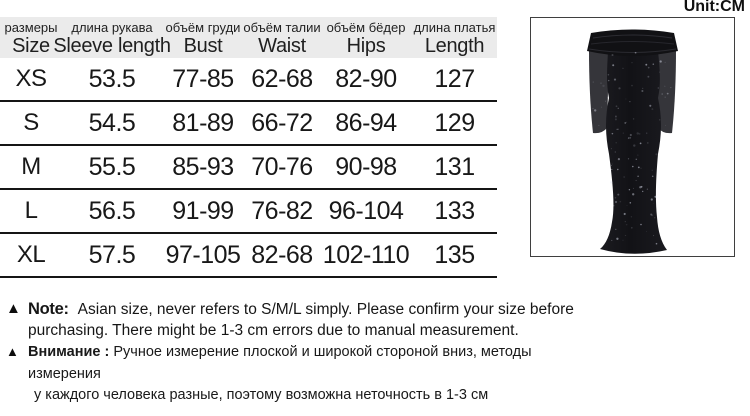  Describe the element at coordinates (112, 210) in the screenshot. I see `cell-sleeve-length: 56.5` at that location.